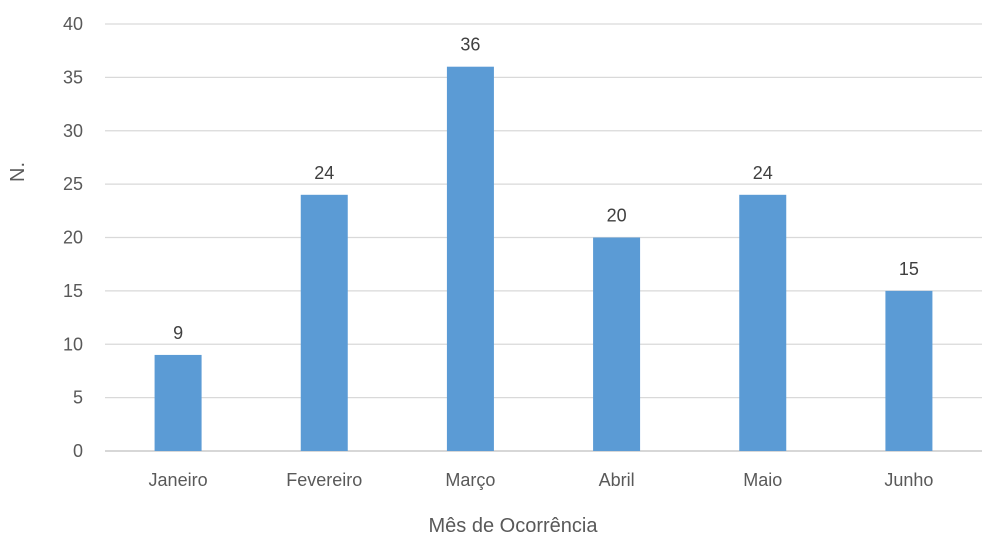 The width and height of the screenshot is (982, 545). I want to click on y-tick-label: 35, so click(73, 77).